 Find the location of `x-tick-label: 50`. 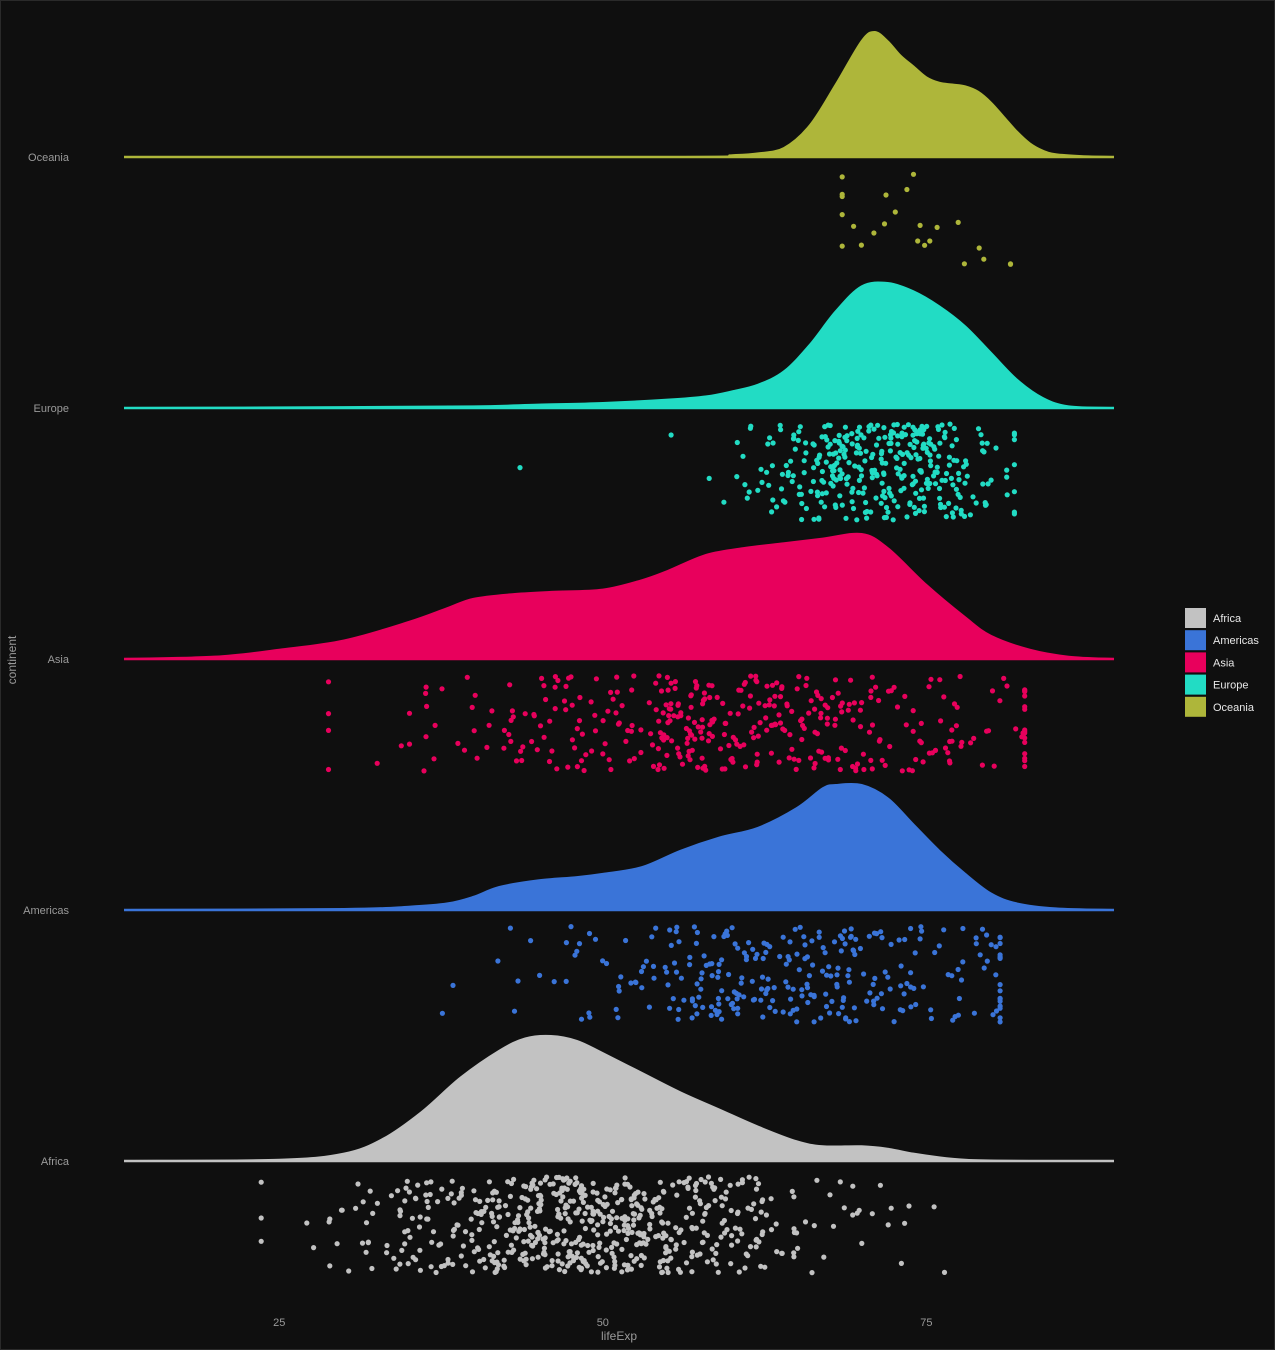

x-tick-label: 50 is located at coordinates (603, 1323).